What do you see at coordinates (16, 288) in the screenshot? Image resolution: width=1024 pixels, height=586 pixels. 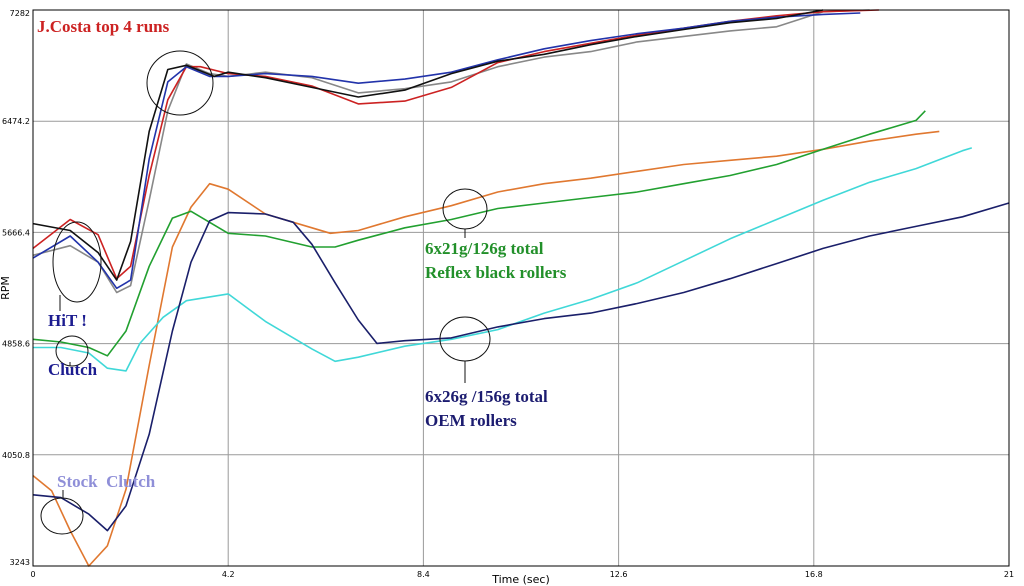 I see `y-tick-labels: 3243 4050.8 4858.6 5666.4 6474.2 7282` at bounding box center [16, 288].